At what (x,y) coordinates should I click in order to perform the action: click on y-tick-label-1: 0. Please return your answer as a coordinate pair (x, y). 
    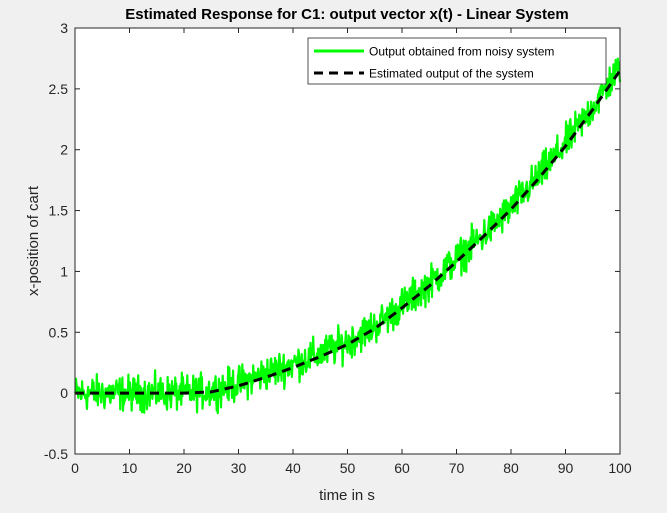
    Looking at the image, I should click on (64, 393).